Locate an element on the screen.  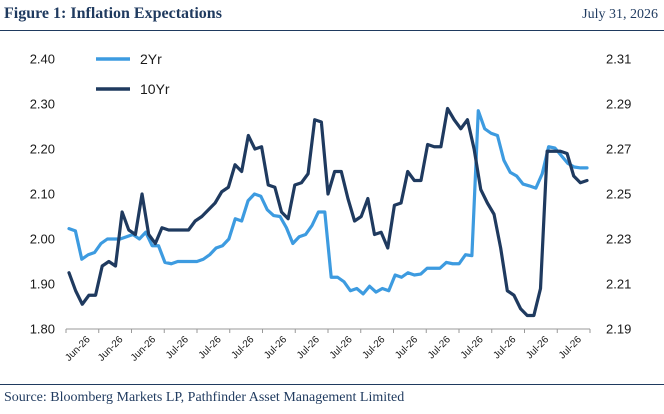
left-tick-label: 1.90 is located at coordinates (42, 284).